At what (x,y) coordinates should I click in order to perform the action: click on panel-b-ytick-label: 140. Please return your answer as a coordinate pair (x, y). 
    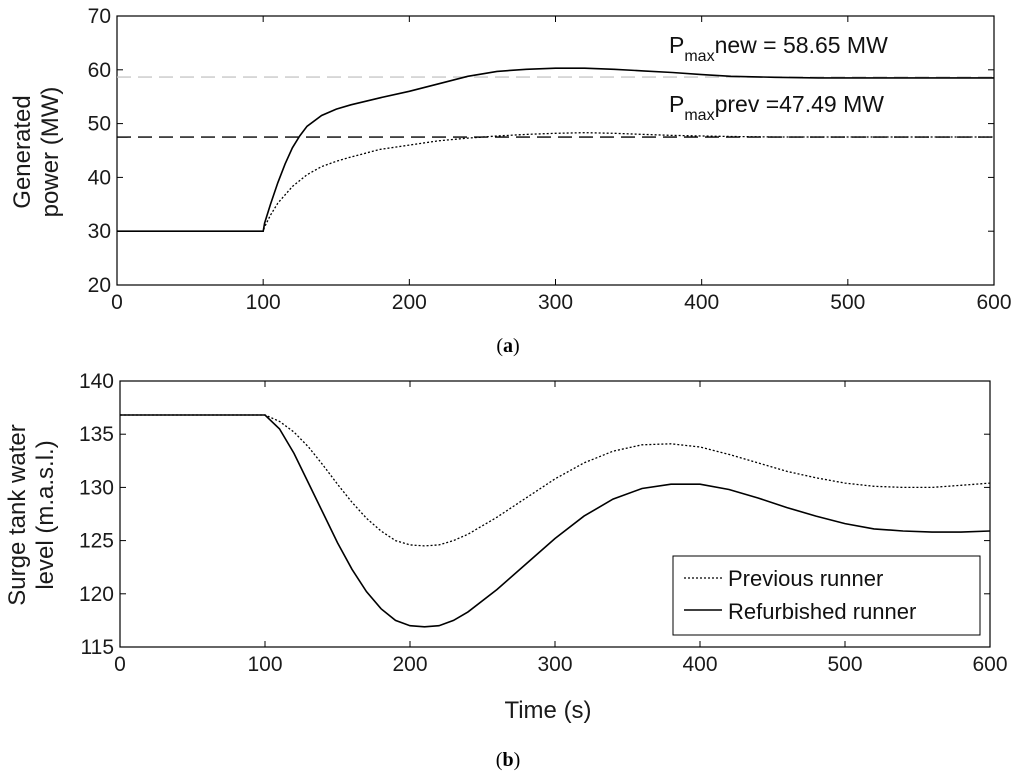
    Looking at the image, I should click on (96, 381).